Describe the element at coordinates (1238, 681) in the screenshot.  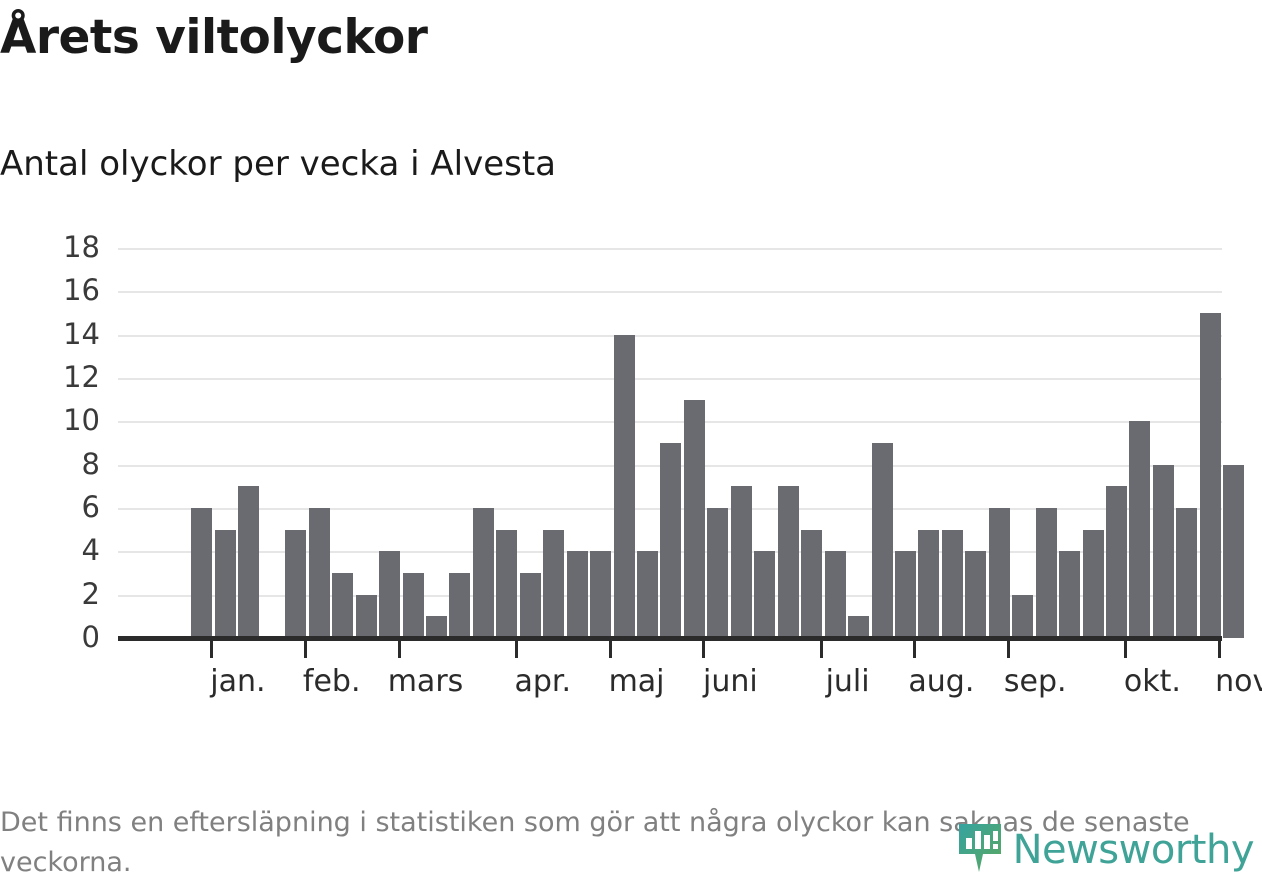
I see `x-axis-month-label: nov.` at that location.